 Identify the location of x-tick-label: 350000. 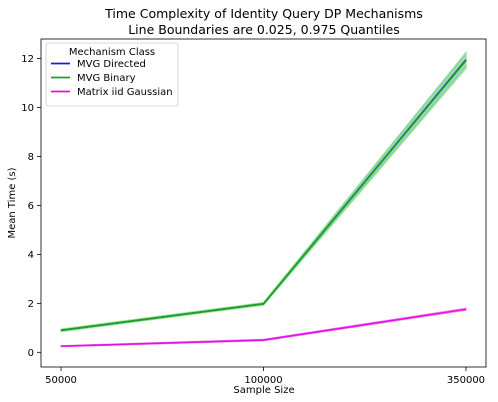
(466, 380).